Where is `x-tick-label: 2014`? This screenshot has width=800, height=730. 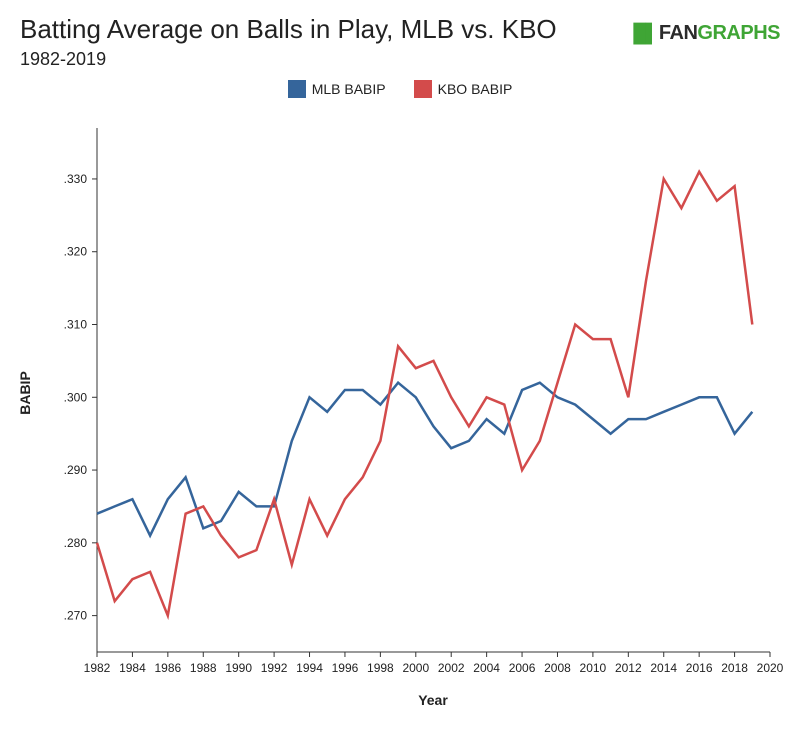
x-tick-label: 2014 is located at coordinates (663, 668).